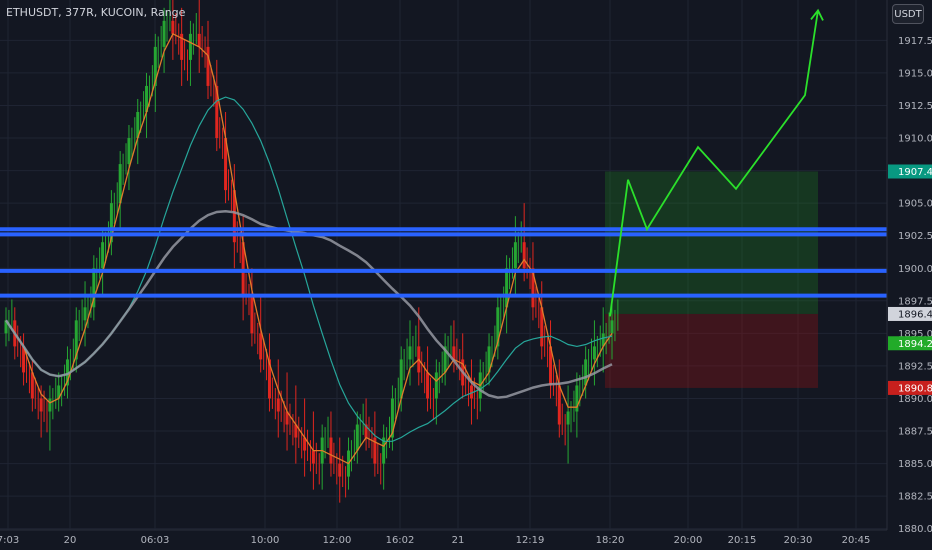  What do you see at coordinates (70, 540) in the screenshot?
I see `time-tick-label: 20` at bounding box center [70, 540].